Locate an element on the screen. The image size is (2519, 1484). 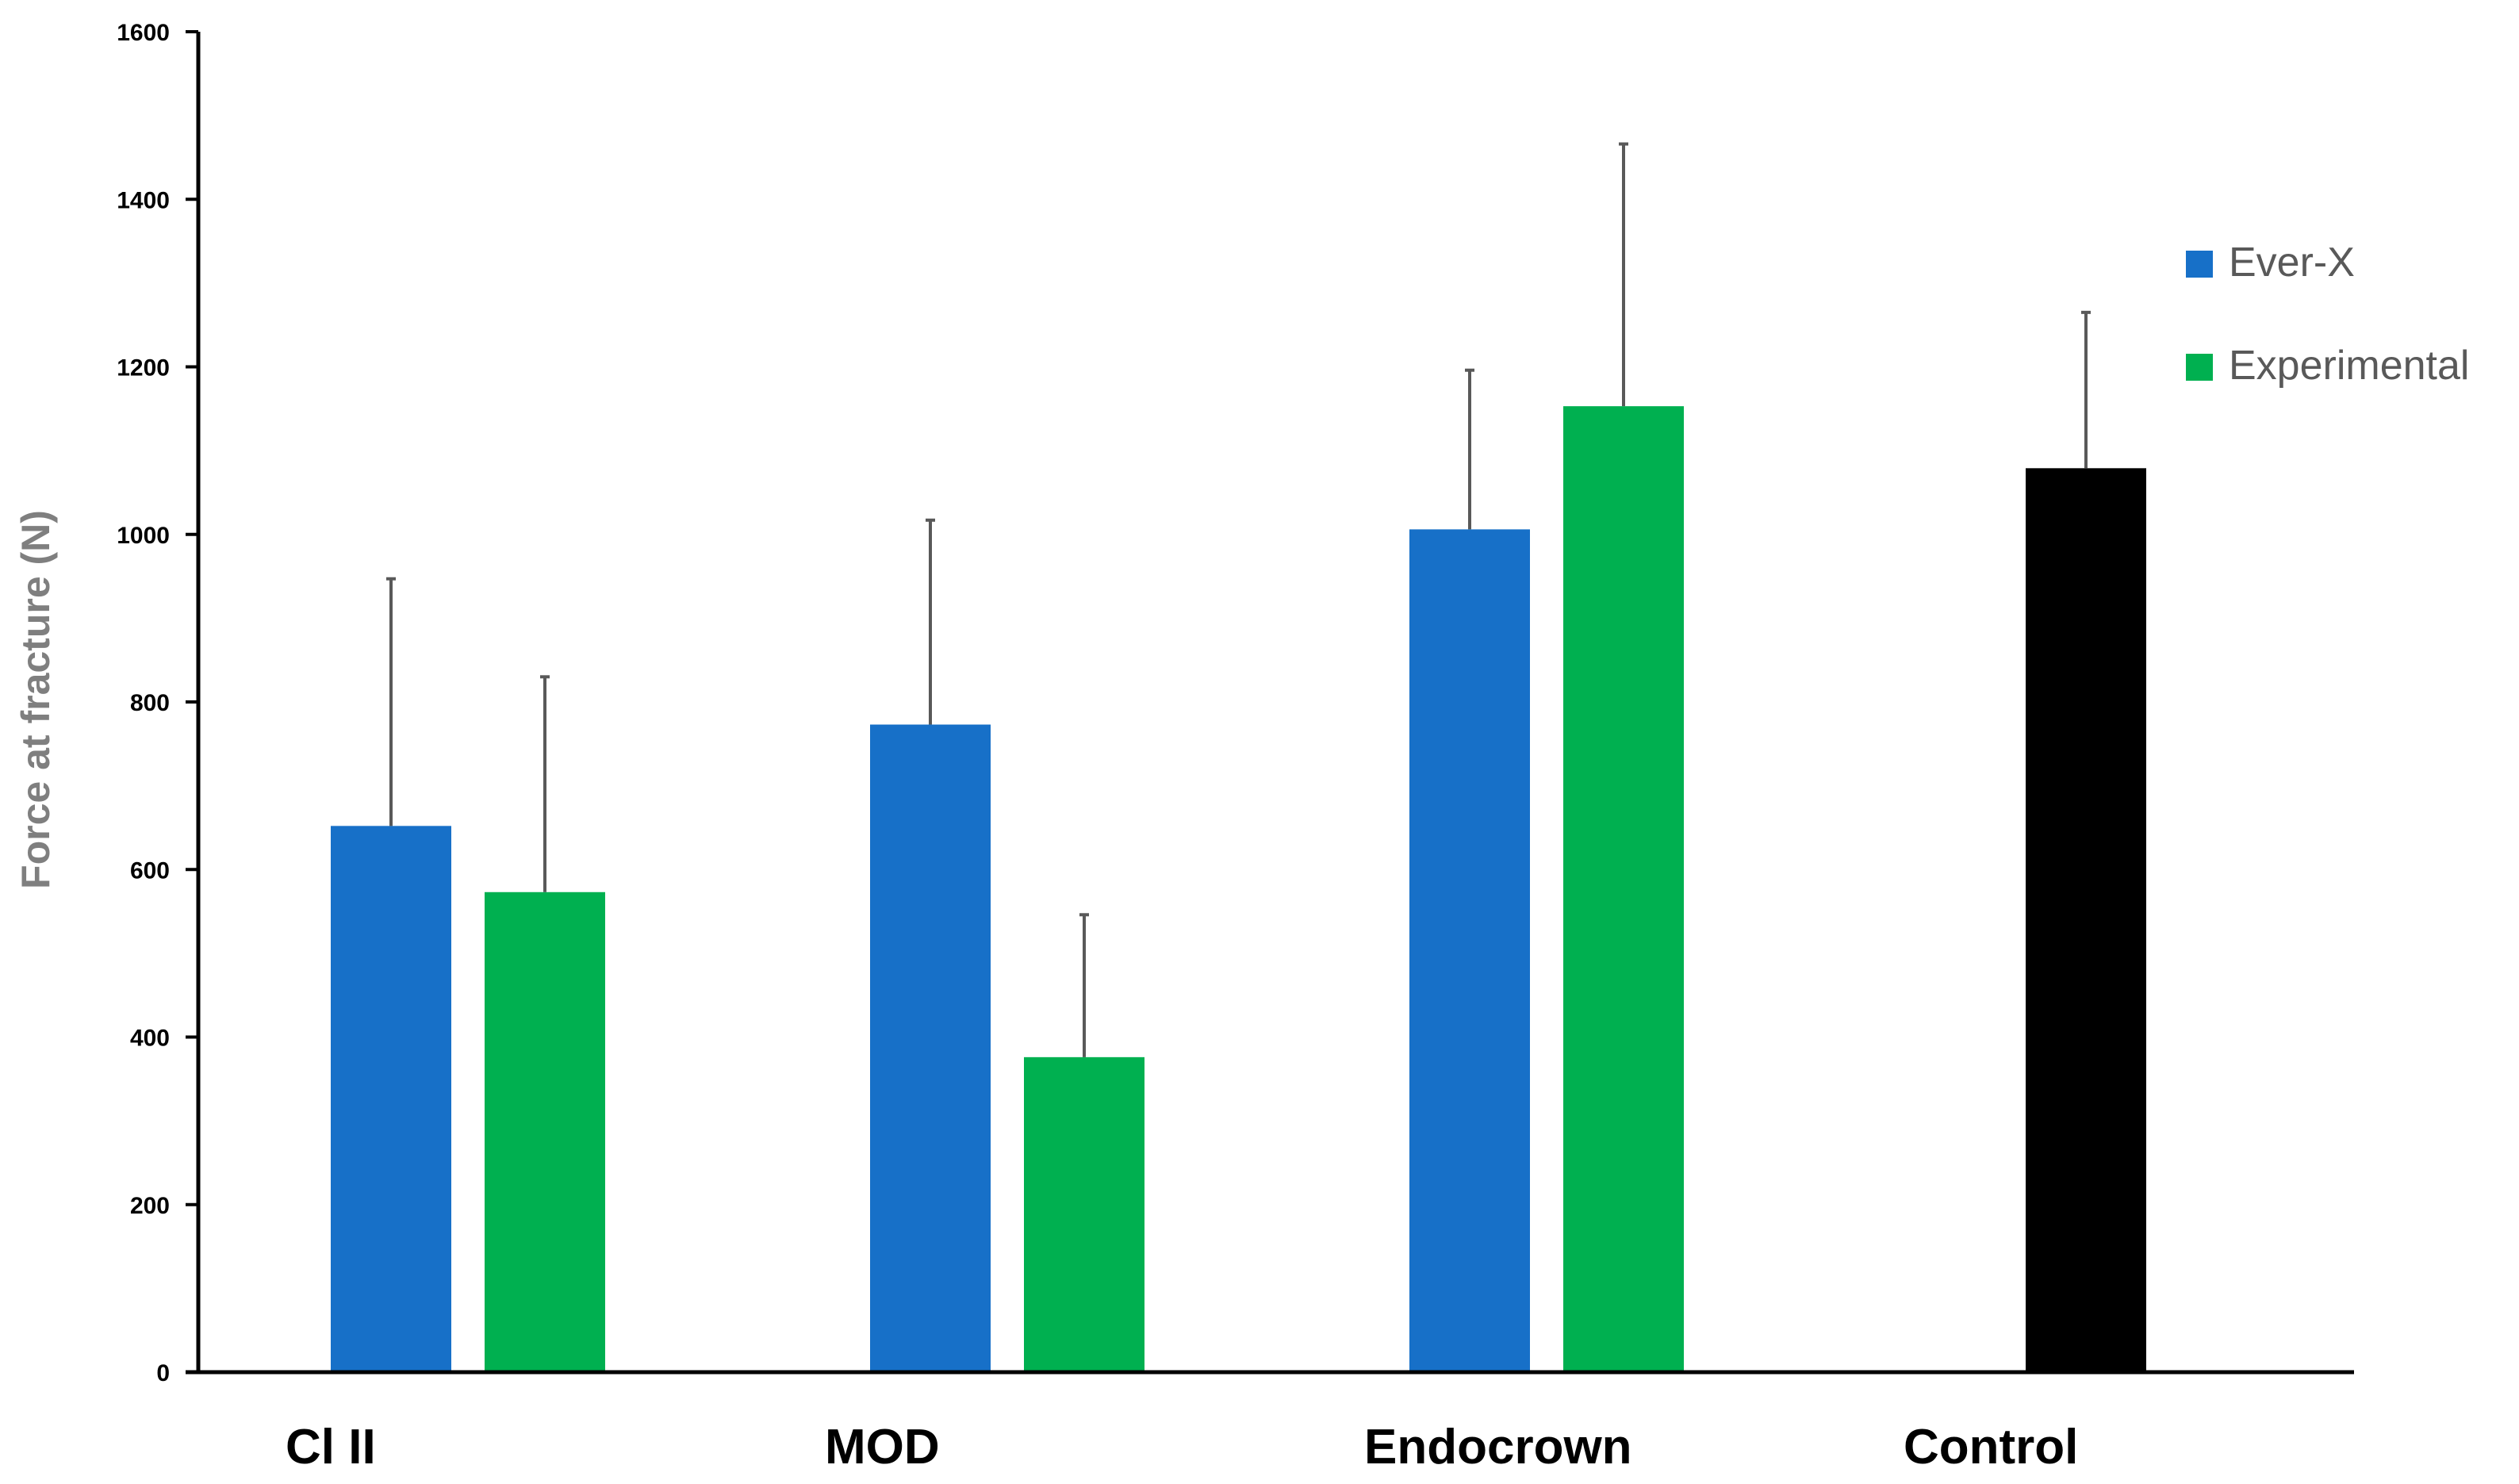
y-tick-label: 0 is located at coordinates (163, 1373).